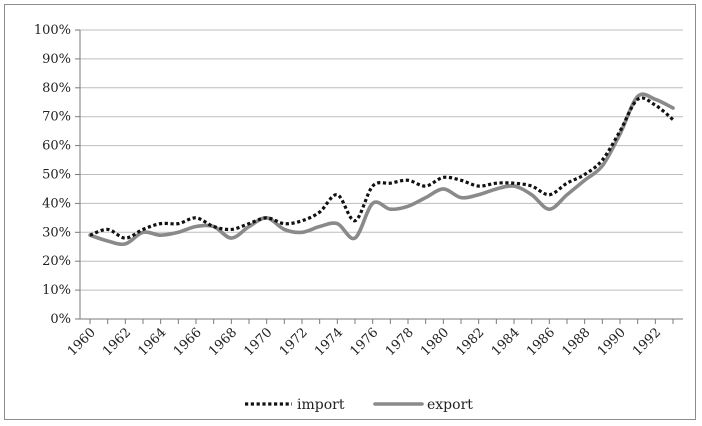 The height and width of the screenshot is (426, 702). What do you see at coordinates (541, 342) in the screenshot?
I see `x-tick-label: 1986` at bounding box center [541, 342].